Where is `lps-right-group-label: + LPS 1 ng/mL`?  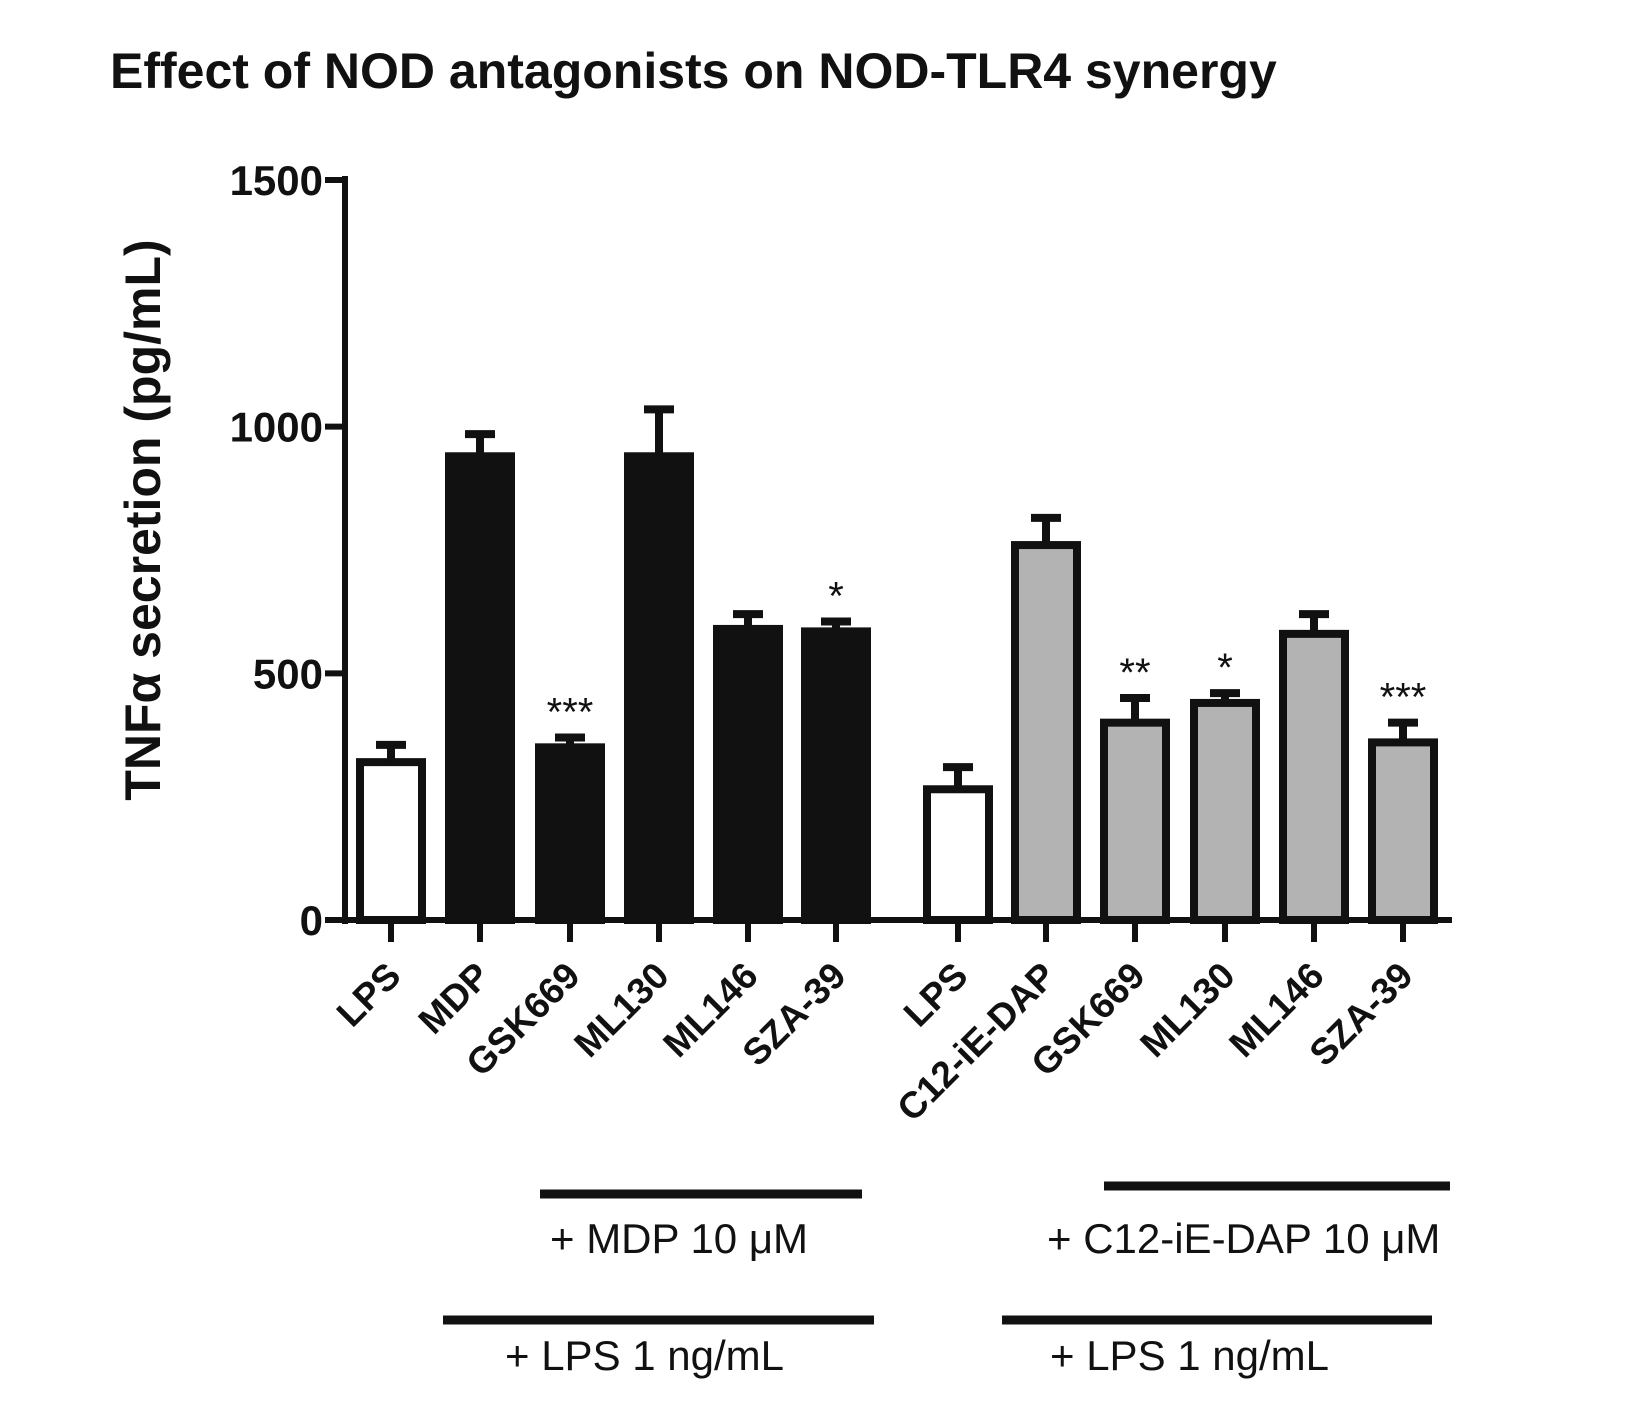 lps-right-group-label: + LPS 1 ng/mL is located at coordinates (1189, 1355).